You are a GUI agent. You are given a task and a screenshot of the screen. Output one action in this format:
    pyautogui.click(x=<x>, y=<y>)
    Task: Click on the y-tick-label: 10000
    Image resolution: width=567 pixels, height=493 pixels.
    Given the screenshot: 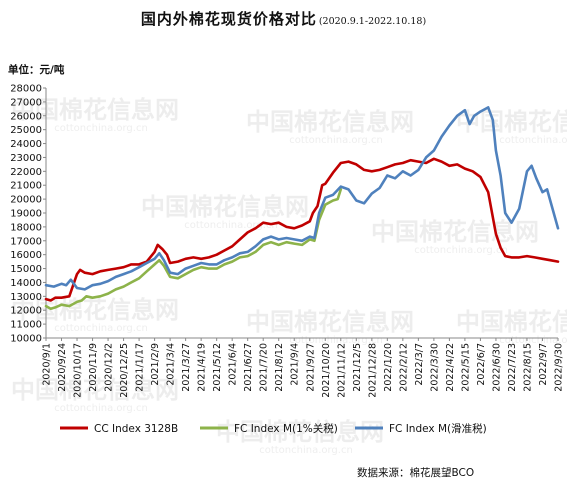 What is the action you would take?
    pyautogui.click(x=26, y=339)
    